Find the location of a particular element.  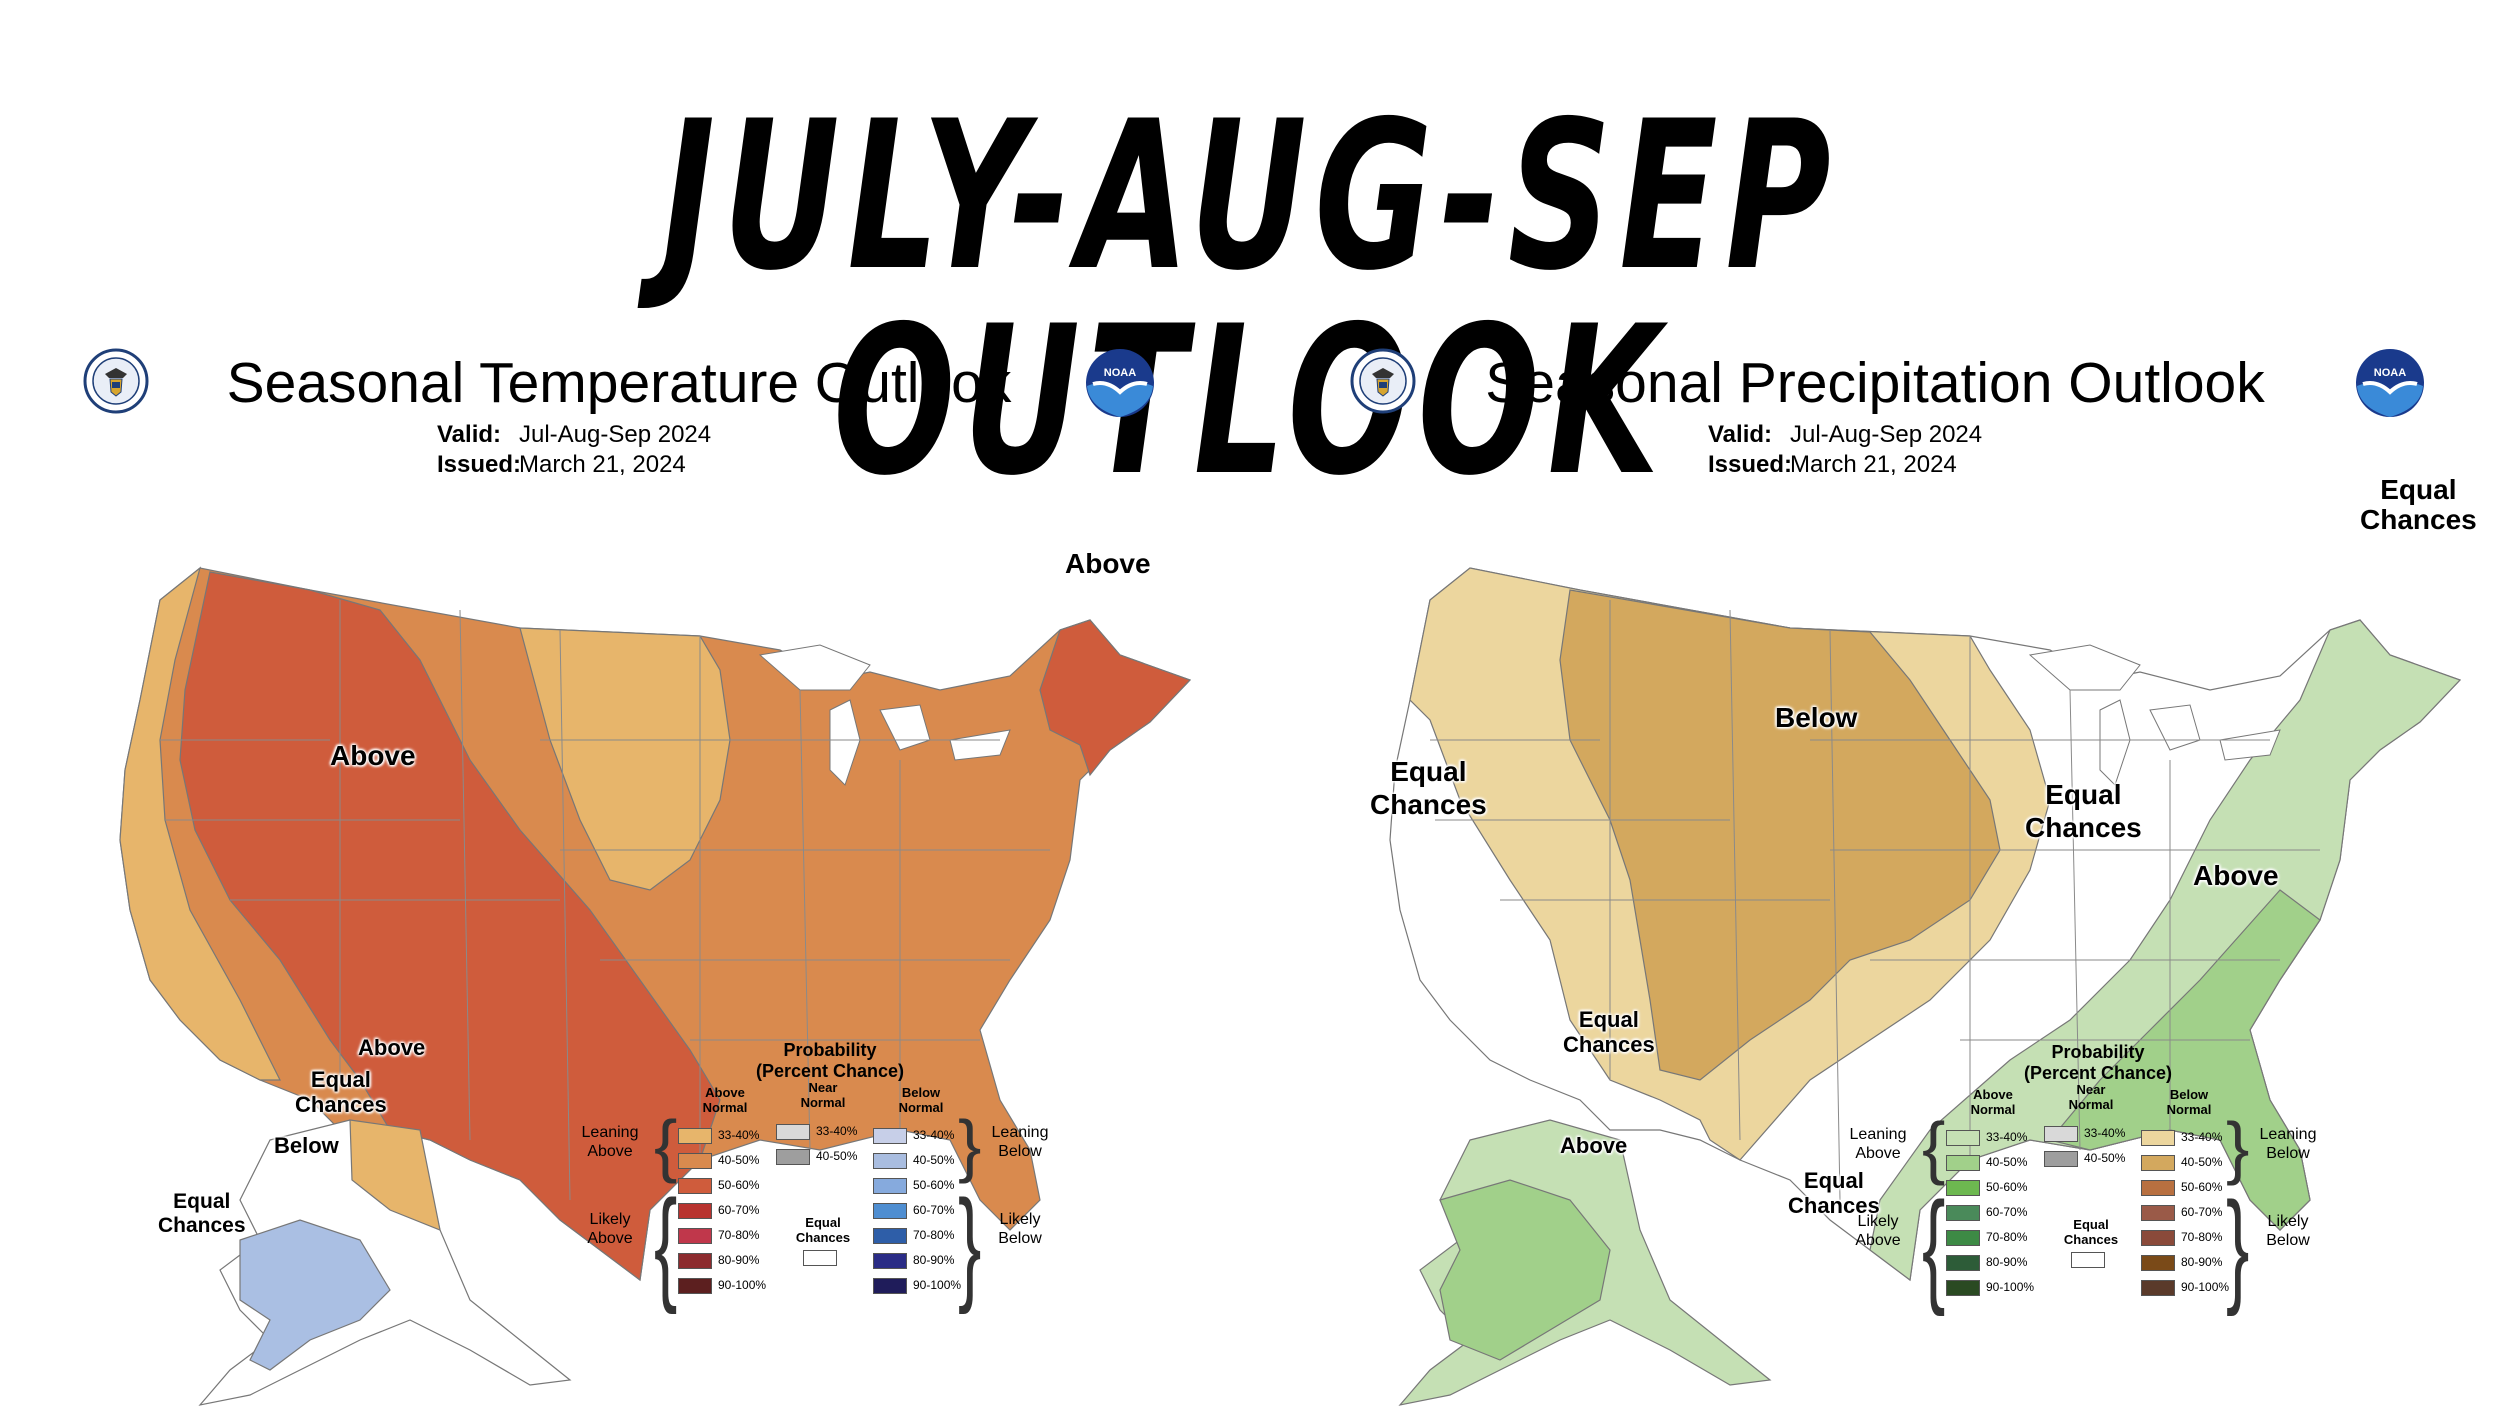

brace-right-leaning: } is located at coordinates (2238, 1147).